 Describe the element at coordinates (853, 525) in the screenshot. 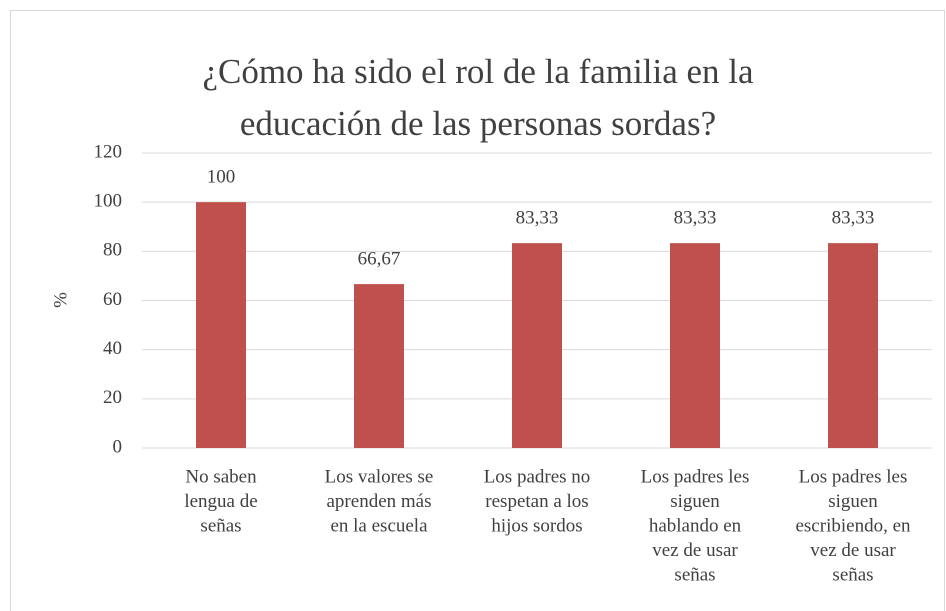

I see `x-tick-label: escribiendo, en` at that location.